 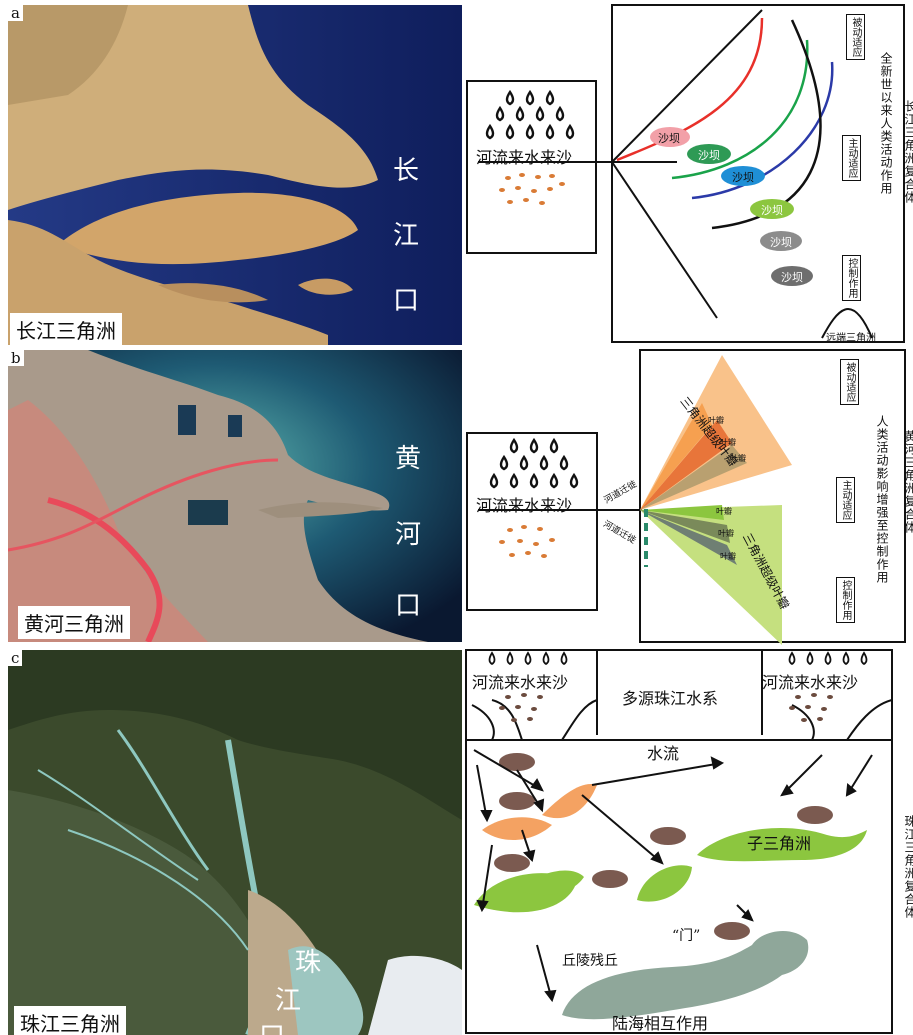 I want to click on yangtze-mouth-char-3: 口, so click(x=405, y=301).